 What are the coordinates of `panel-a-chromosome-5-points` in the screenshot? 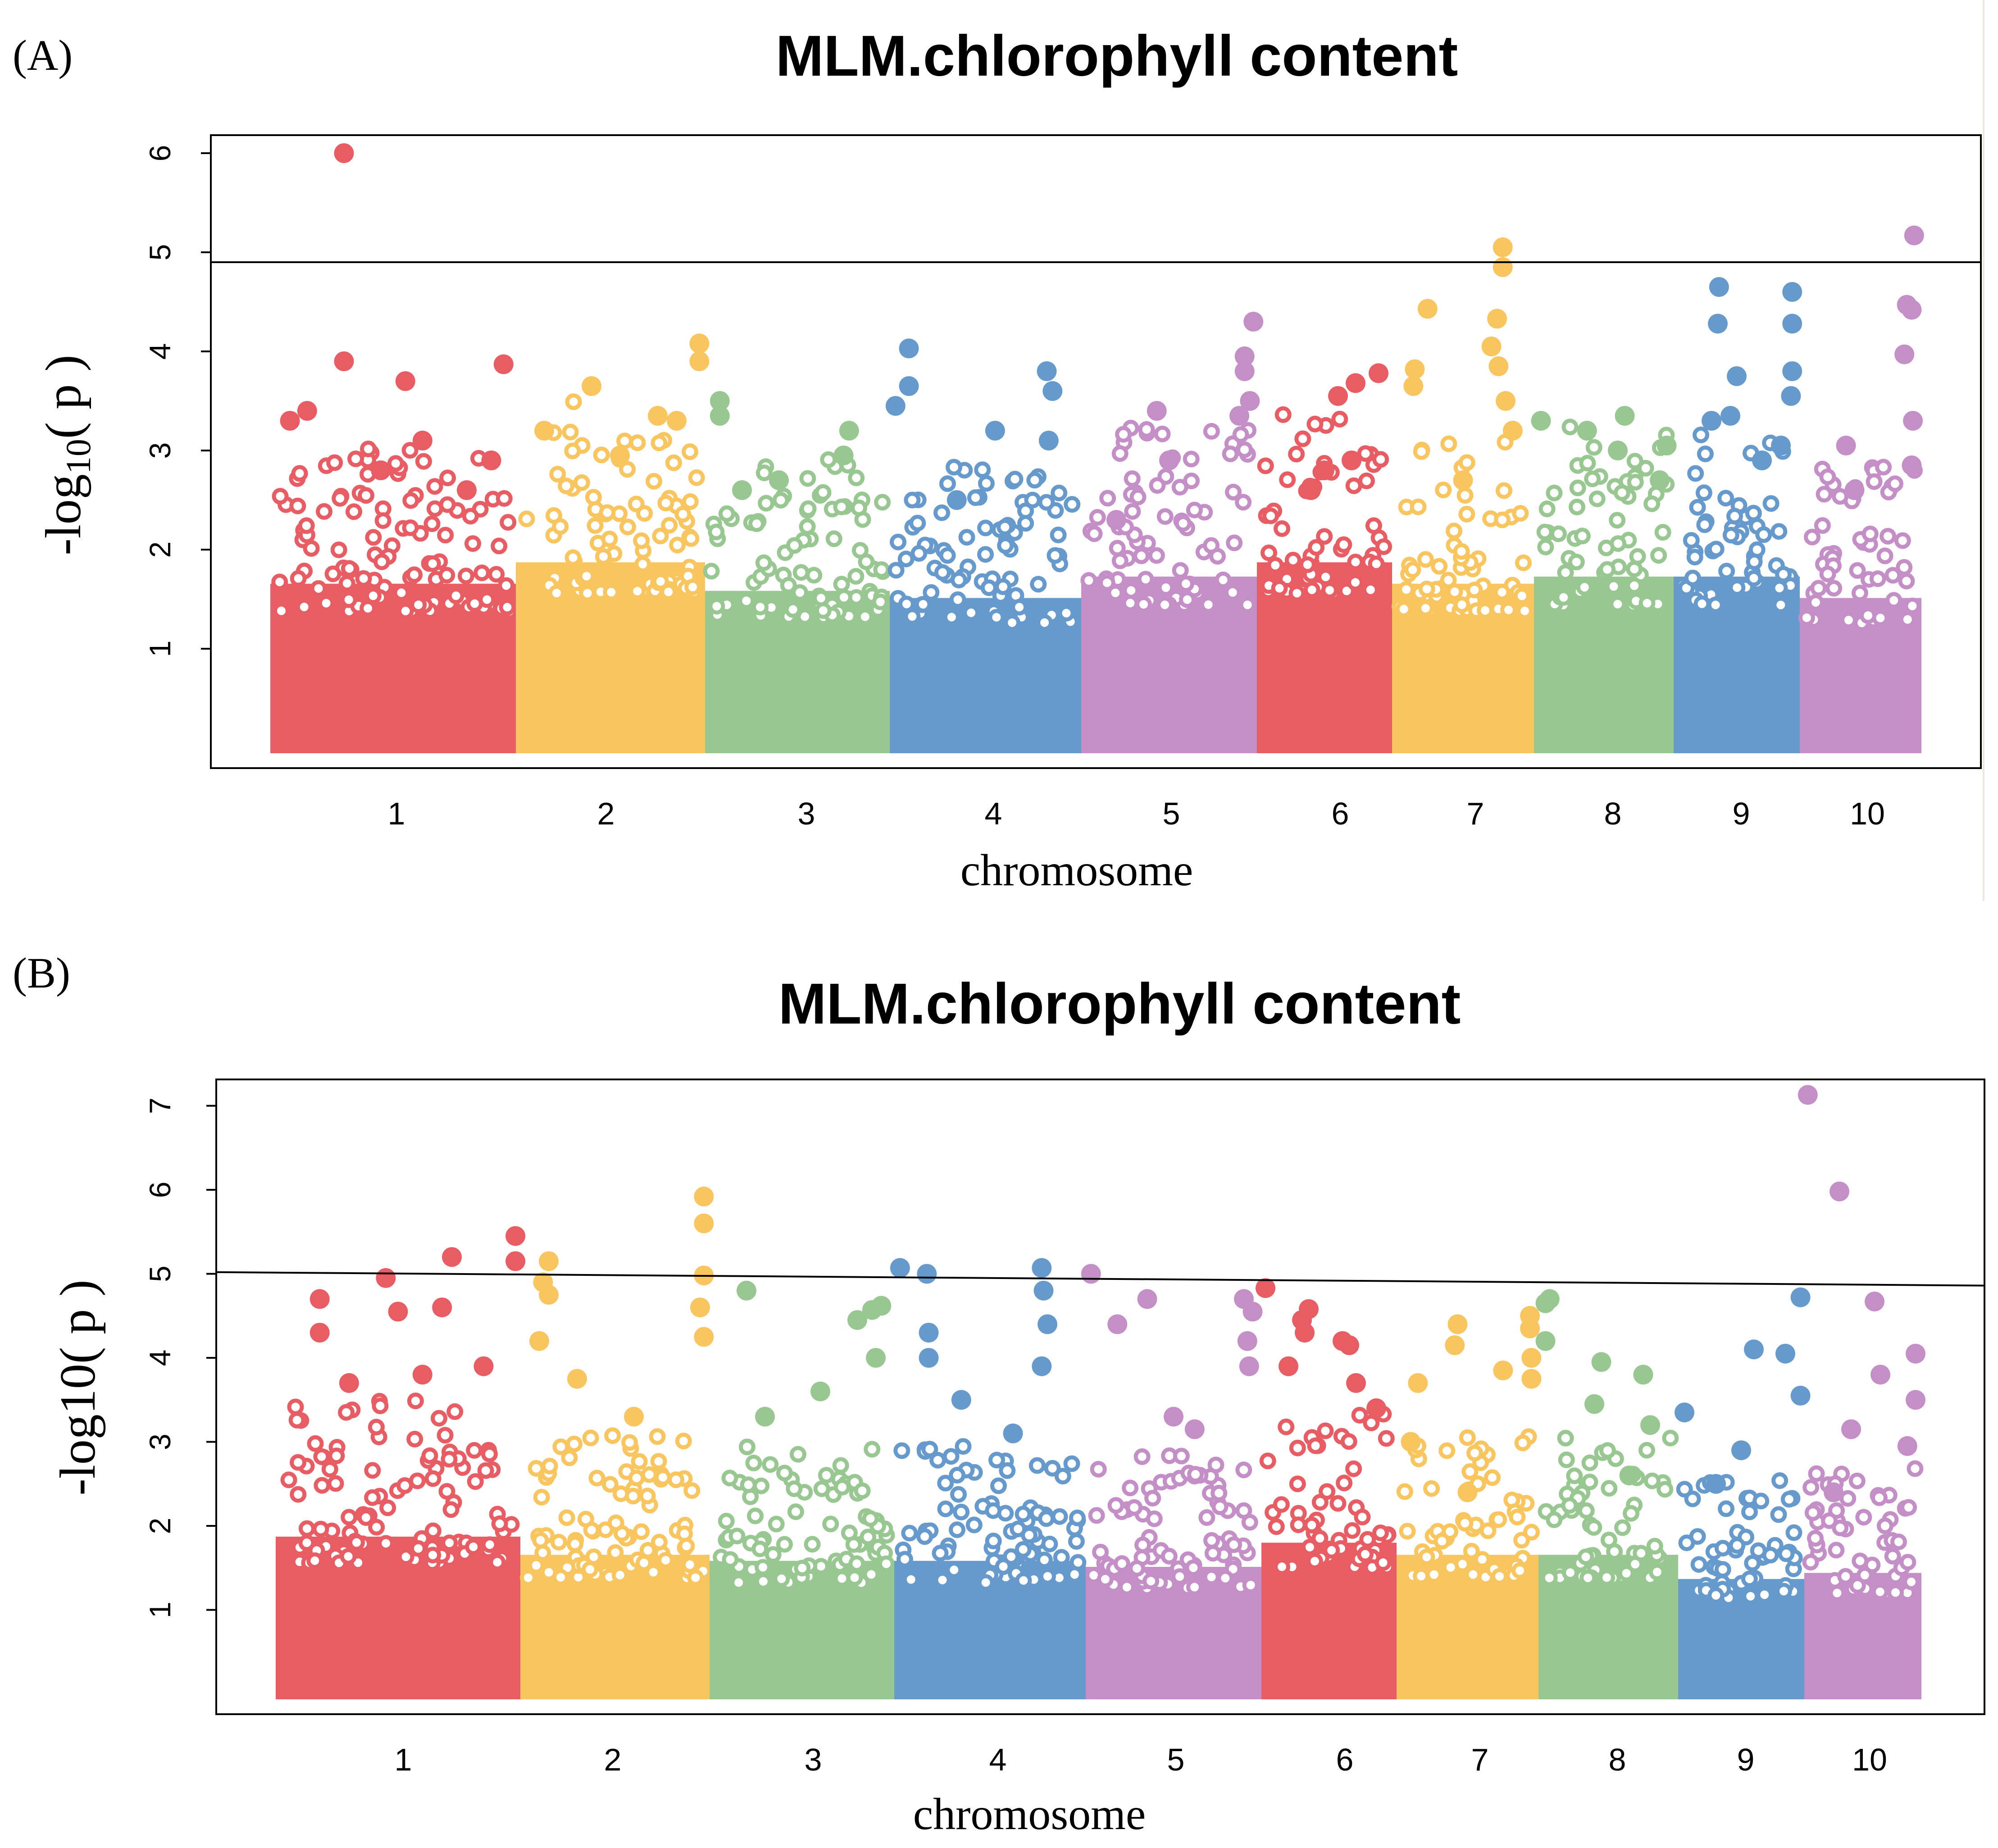 It's located at (1172, 532).